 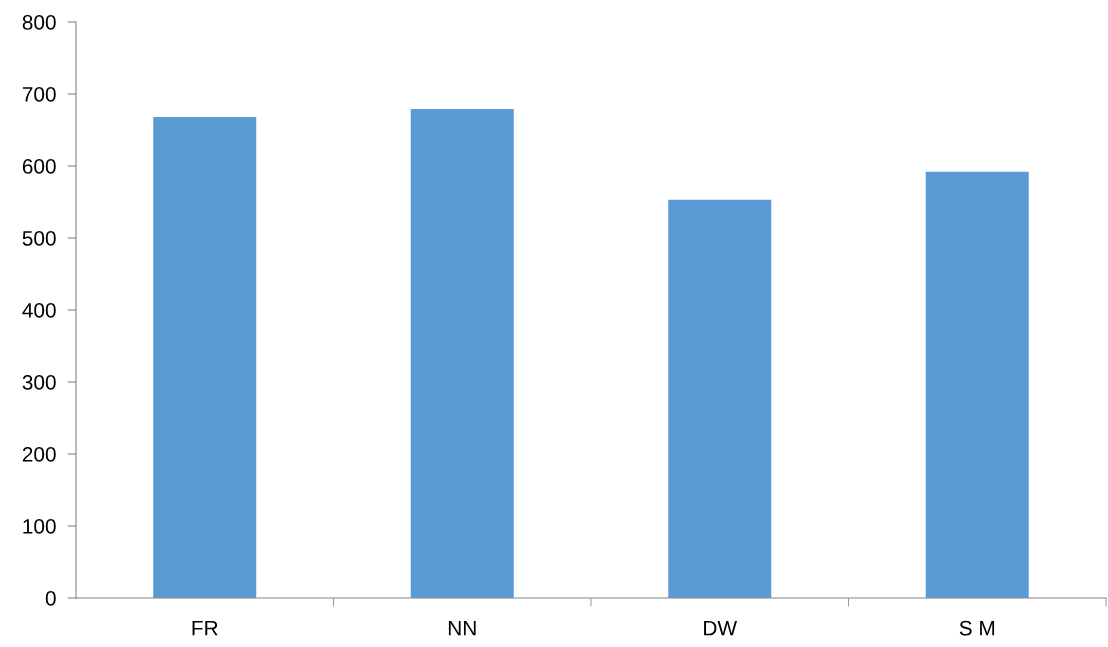 I want to click on y-tick-label: 100, so click(x=39, y=526).